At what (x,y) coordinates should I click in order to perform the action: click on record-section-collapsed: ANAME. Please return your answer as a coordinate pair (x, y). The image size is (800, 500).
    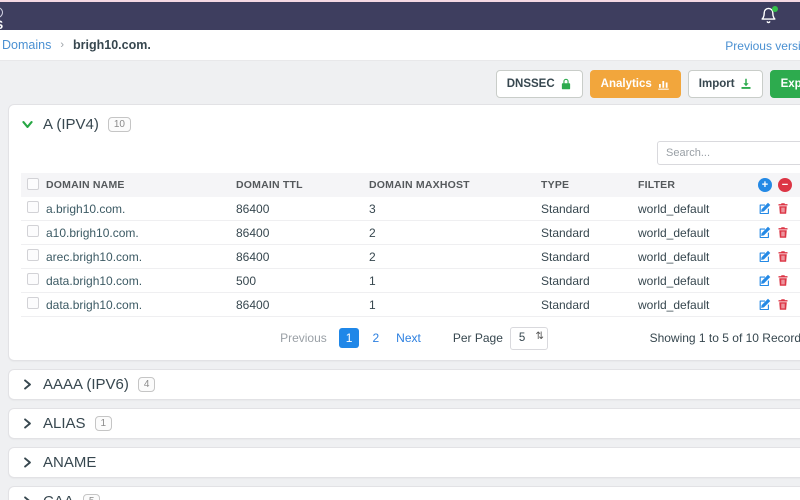
    Looking at the image, I should click on (404, 462).